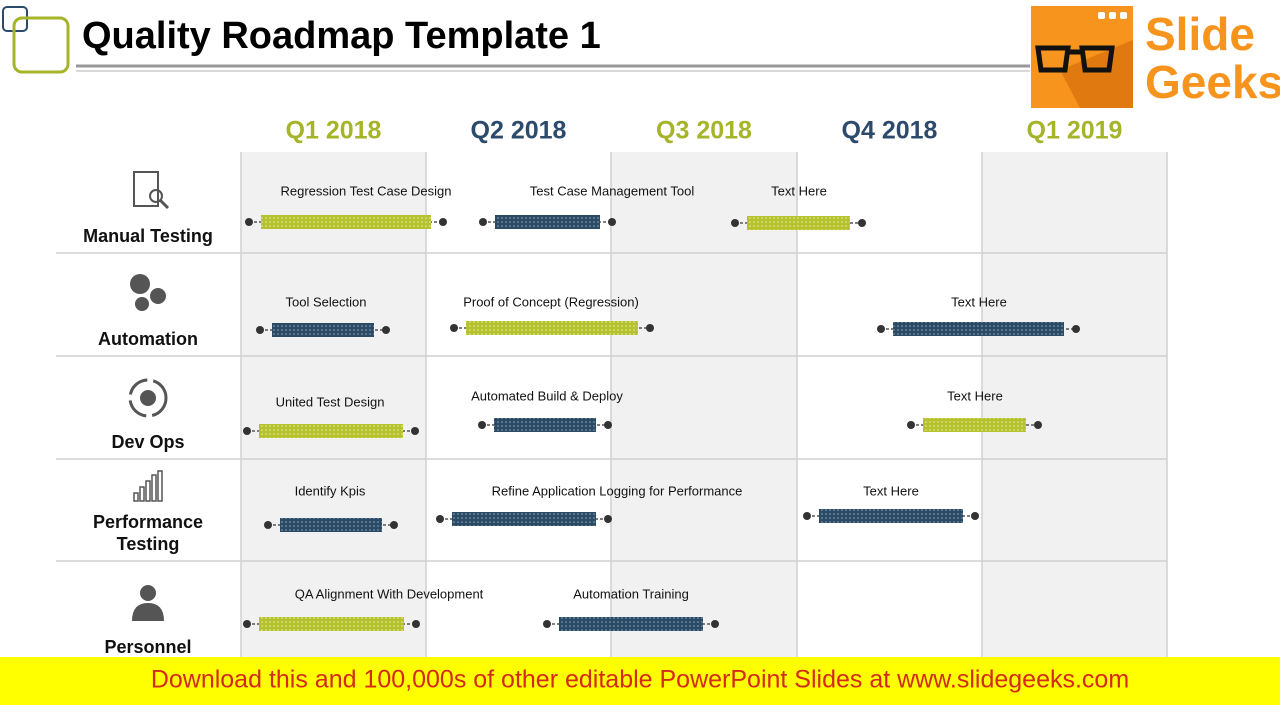 Image resolution: width=1280 pixels, height=720 pixels. What do you see at coordinates (41, 45) in the screenshot?
I see `corner-square` at bounding box center [41, 45].